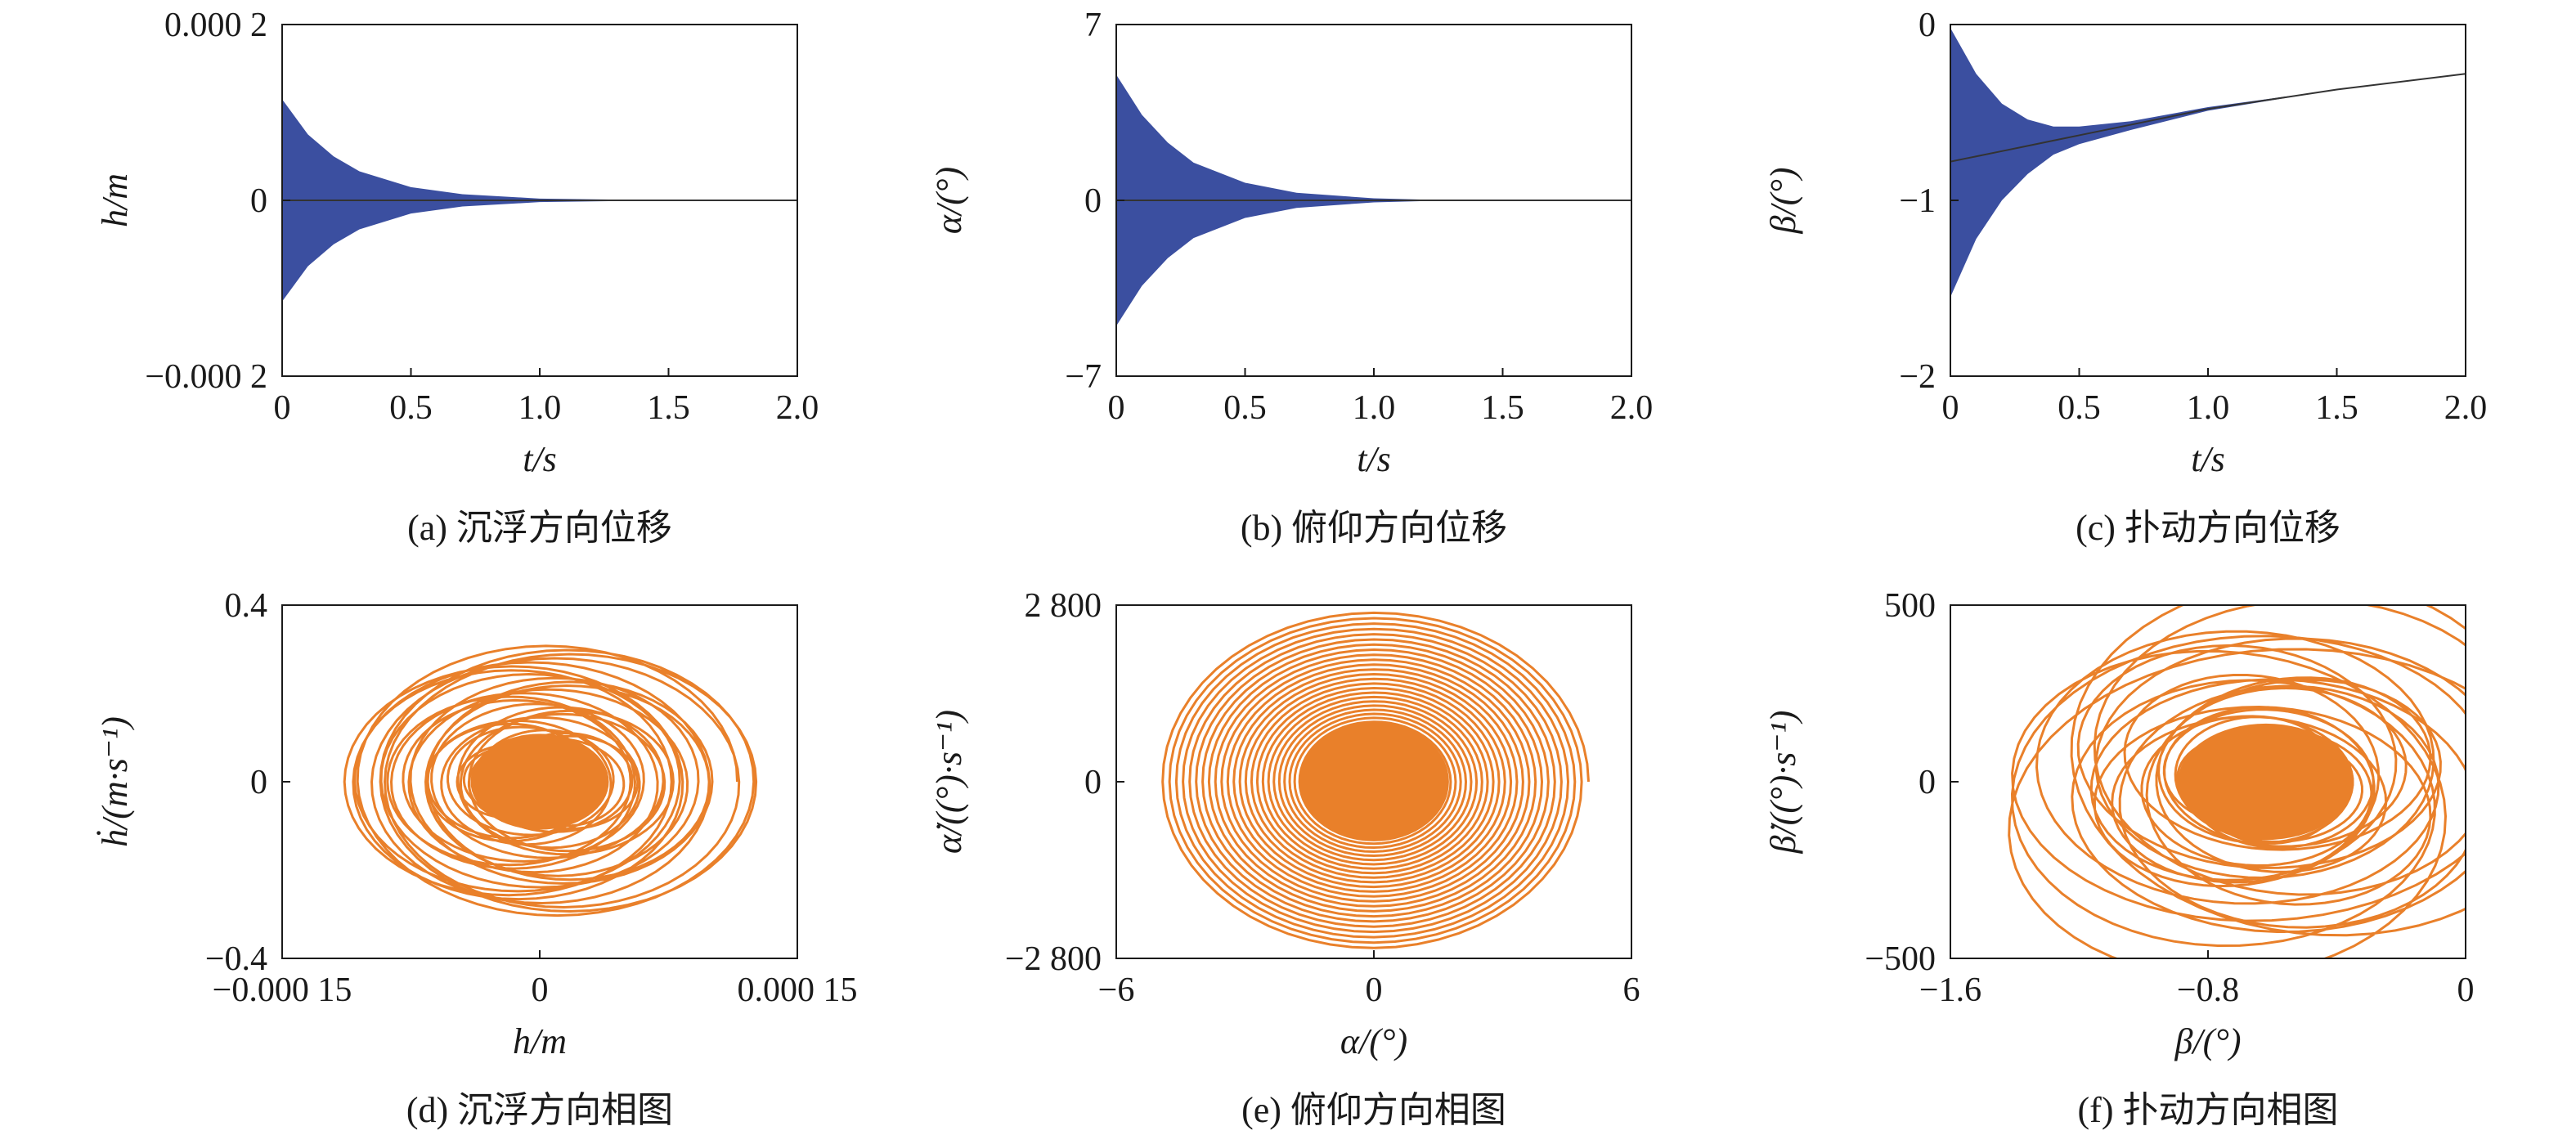 The width and height of the screenshot is (2576, 1144). What do you see at coordinates (1783, 200) in the screenshot?
I see `y-axis-label: β/(°)` at bounding box center [1783, 200].